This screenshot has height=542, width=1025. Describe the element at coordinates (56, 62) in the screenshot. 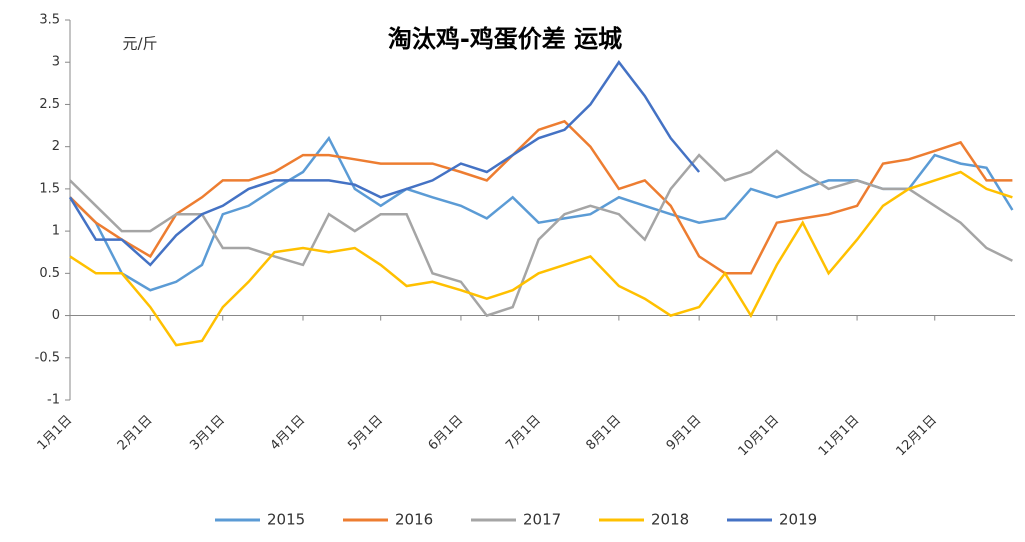

I see `y-tick-label: 3` at that location.